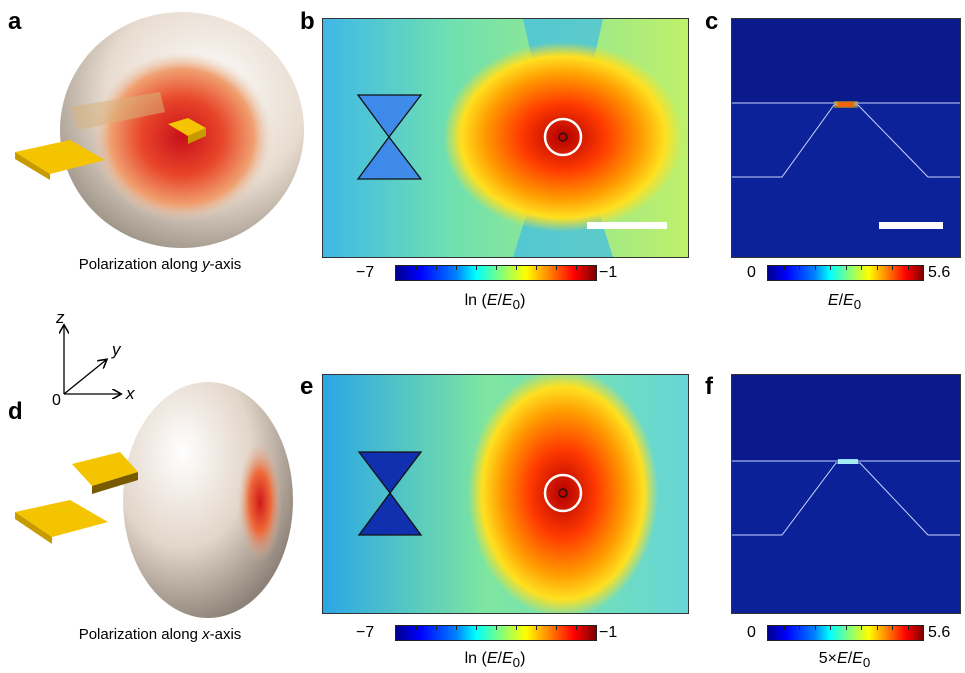 The height and width of the screenshot is (673, 965). Describe the element at coordinates (225, 264) in the screenshot. I see `caption-a-suffix: -axis` at that location.